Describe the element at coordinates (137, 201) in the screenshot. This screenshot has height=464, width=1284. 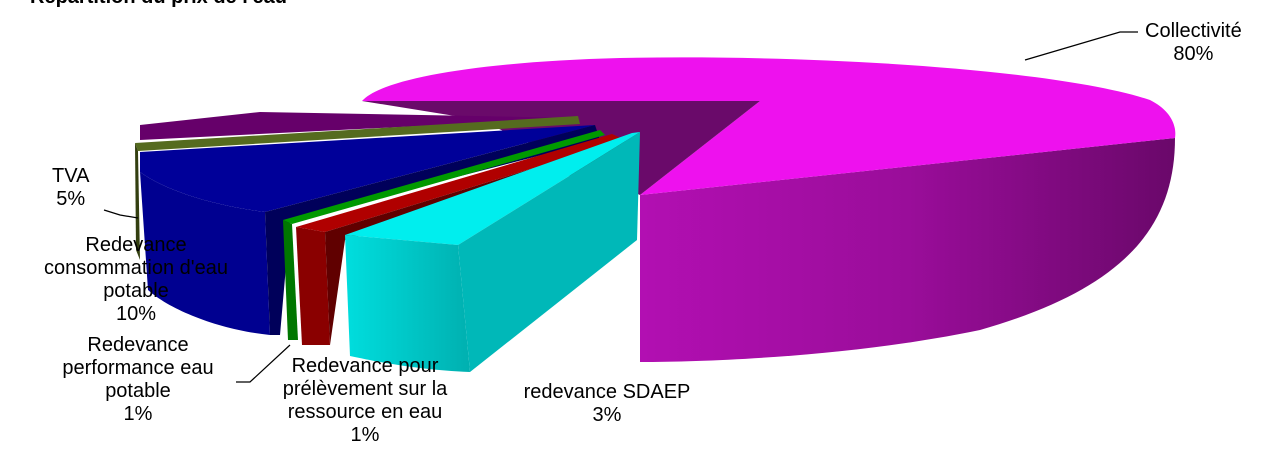
I see `slice-tva-side` at that location.